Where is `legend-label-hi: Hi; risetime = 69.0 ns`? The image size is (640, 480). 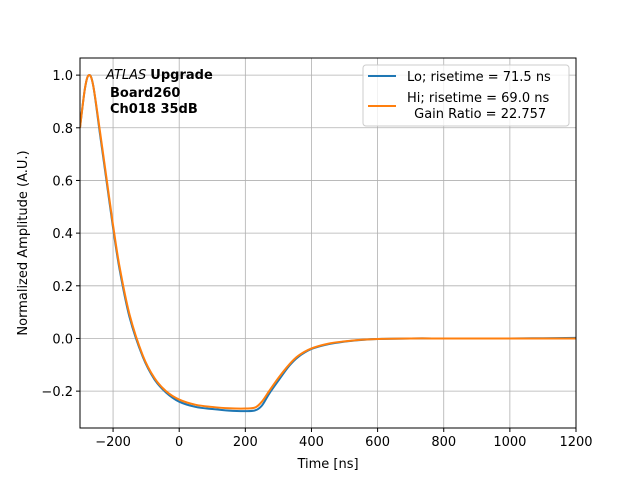
legend-label-hi: Hi; risetime = 69.0 ns is located at coordinates (478, 98).